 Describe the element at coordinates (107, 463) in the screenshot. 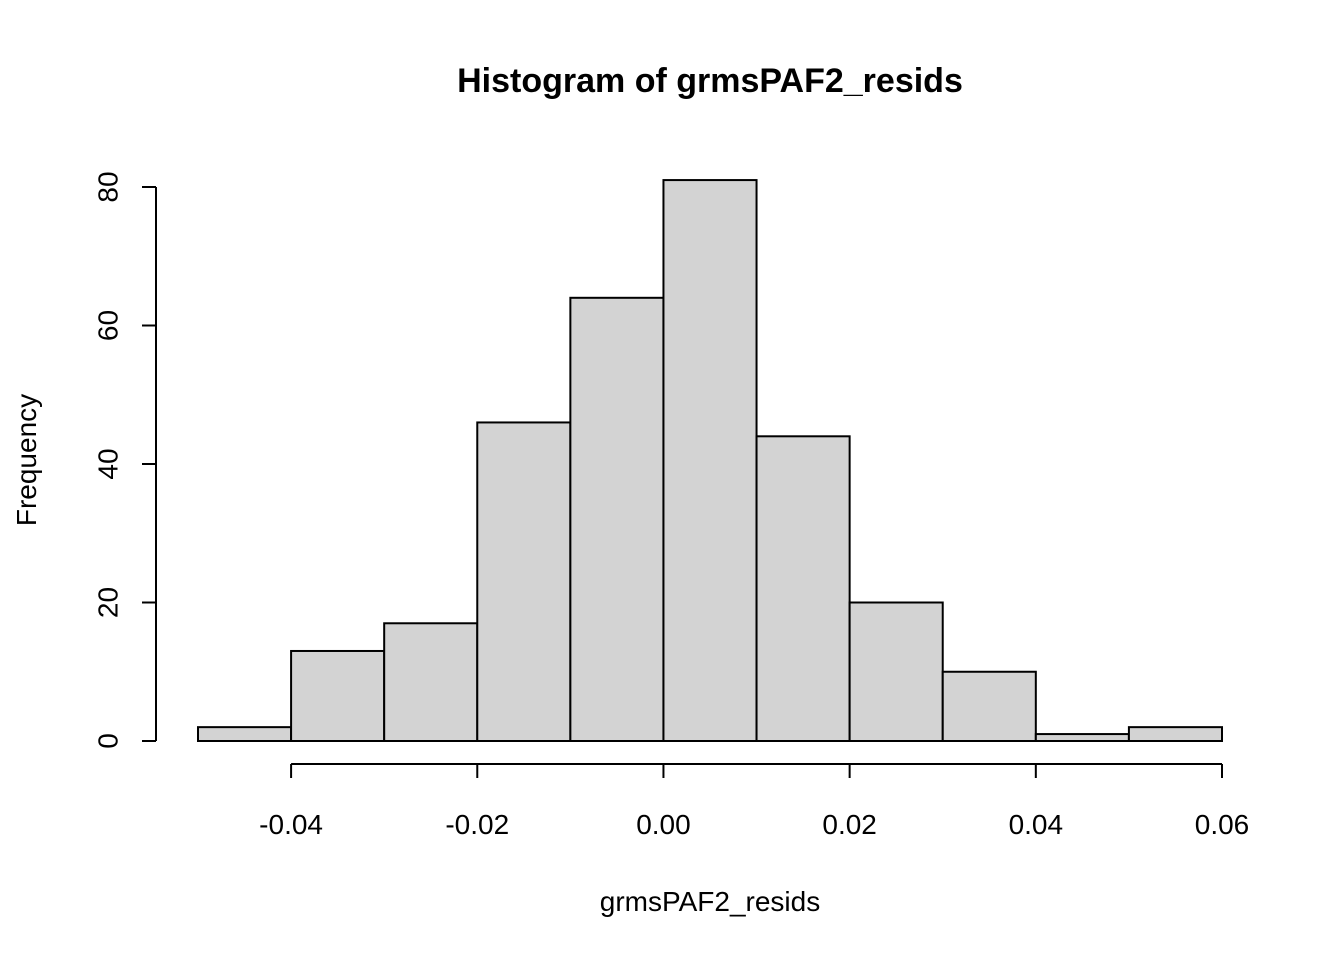

I see `y-tick-label: 40` at that location.